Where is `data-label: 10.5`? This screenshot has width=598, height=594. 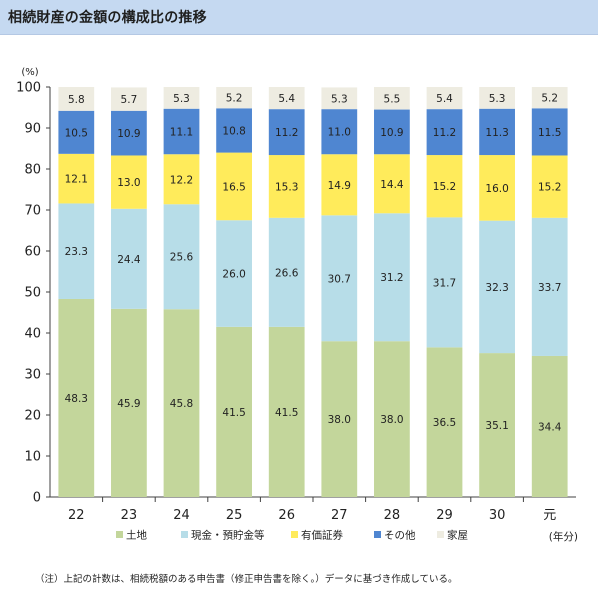
data-label: 10.5 is located at coordinates (76, 133).